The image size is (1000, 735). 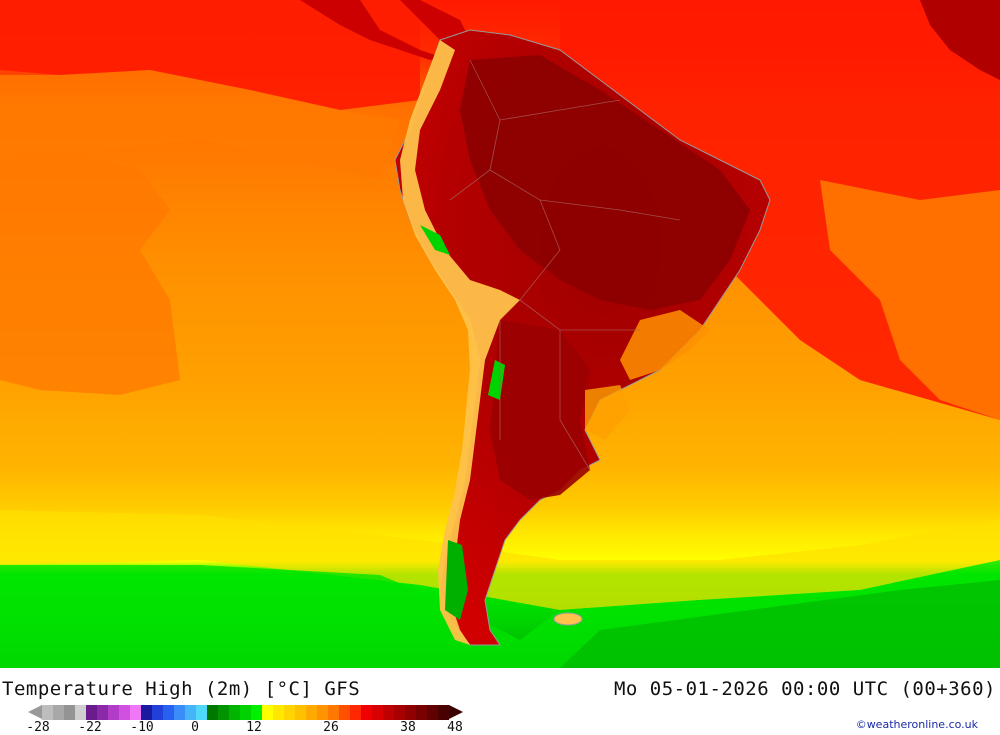 I want to click on colorbar-min-arrow, so click(x=35, y=712).